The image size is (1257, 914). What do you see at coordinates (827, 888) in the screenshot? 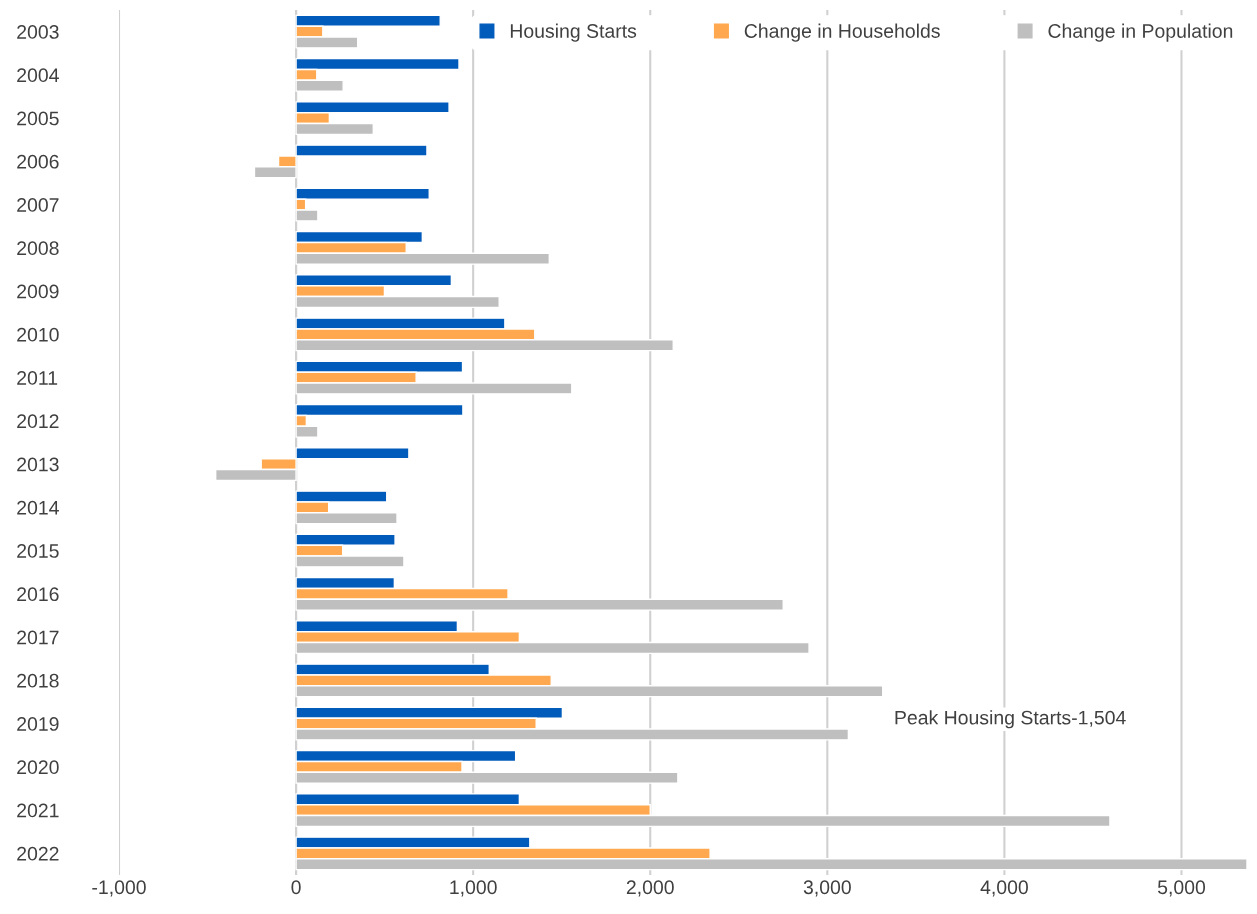
I see `x-tick-label: 3,000` at bounding box center [827, 888].